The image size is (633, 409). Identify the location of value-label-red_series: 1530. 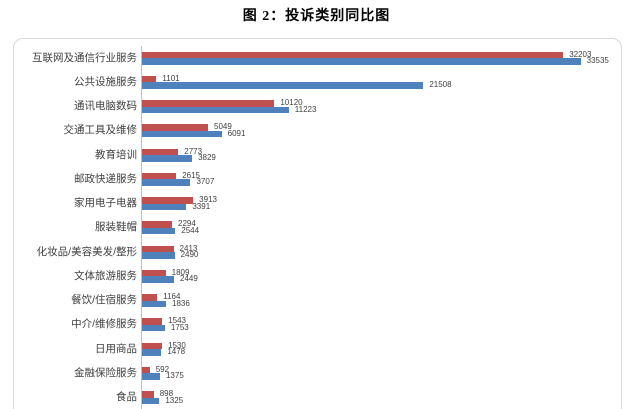
(177, 345).